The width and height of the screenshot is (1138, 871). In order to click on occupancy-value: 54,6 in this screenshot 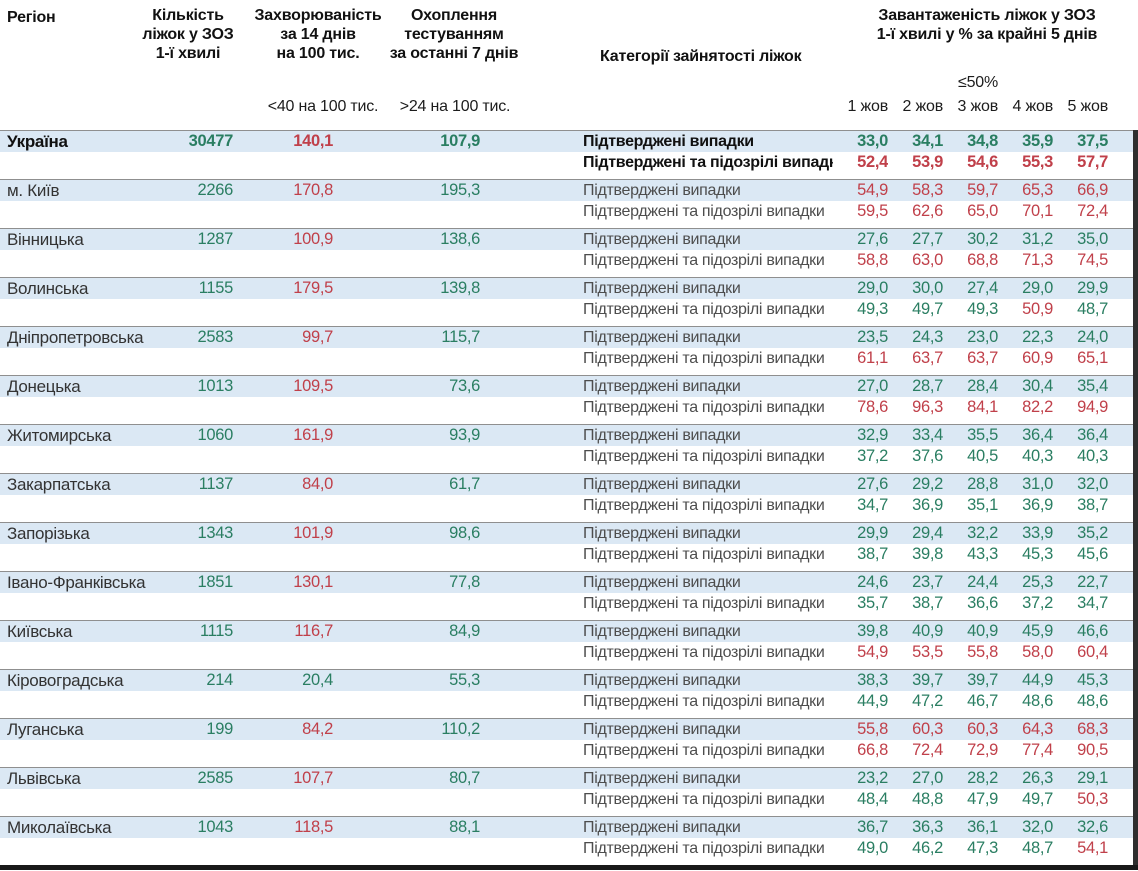, I will do `click(982, 162)`.